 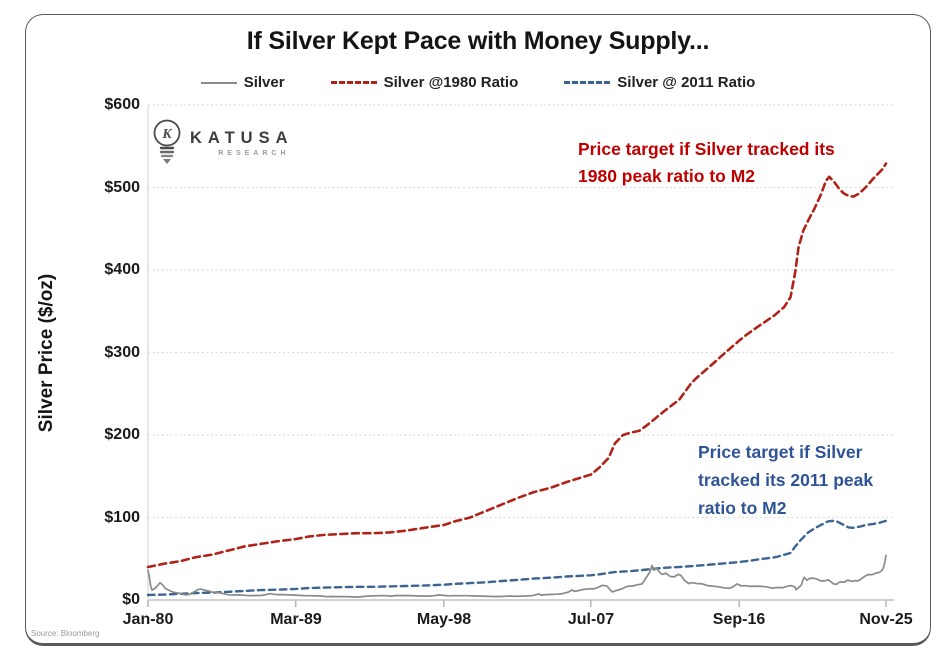 I want to click on blue-dashed-line-swatch-icon, so click(x=587, y=82).